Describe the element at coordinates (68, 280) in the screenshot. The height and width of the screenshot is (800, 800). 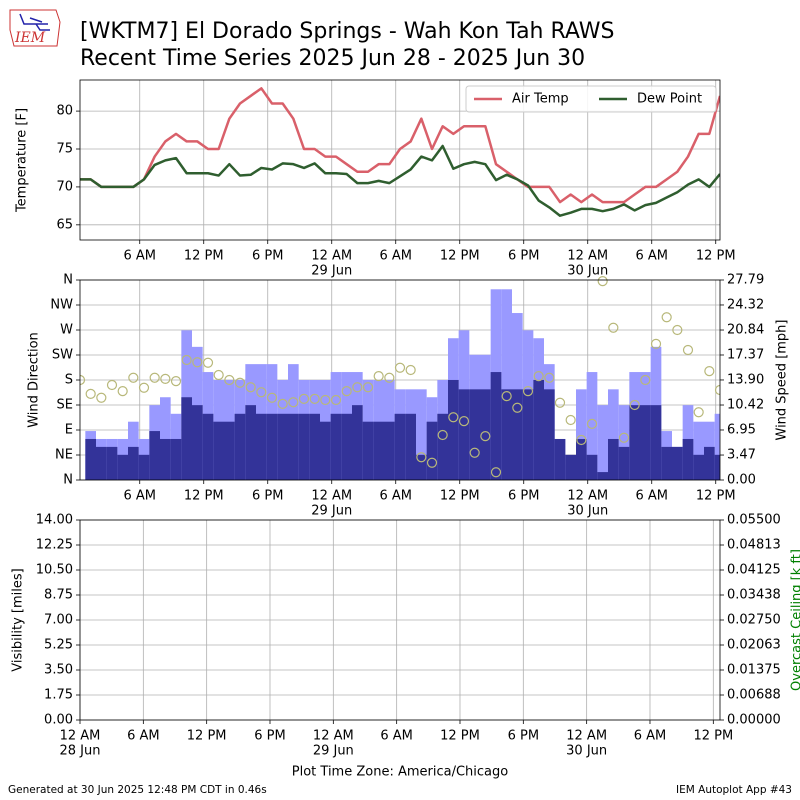
I see `y-tick-label: N` at that location.